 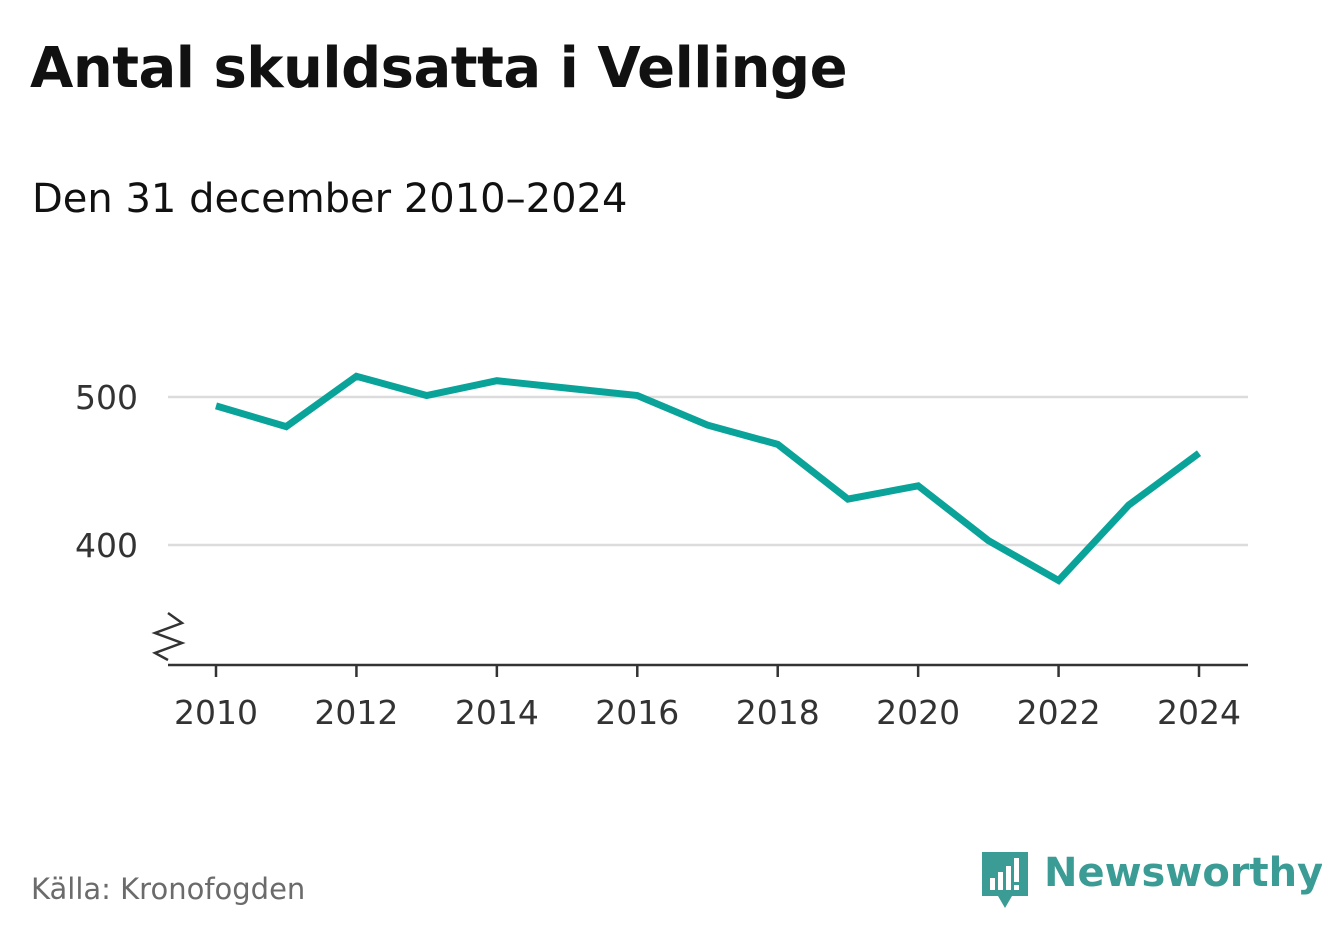 I want to click on x-tick-label-2014: 2014, so click(x=497, y=712).